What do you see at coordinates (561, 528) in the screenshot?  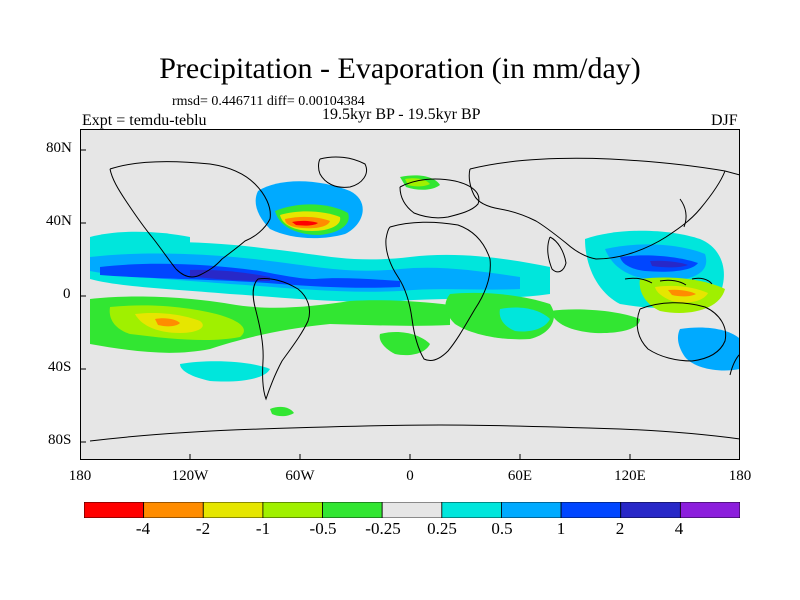 I see `colorbar-label: 1` at bounding box center [561, 528].